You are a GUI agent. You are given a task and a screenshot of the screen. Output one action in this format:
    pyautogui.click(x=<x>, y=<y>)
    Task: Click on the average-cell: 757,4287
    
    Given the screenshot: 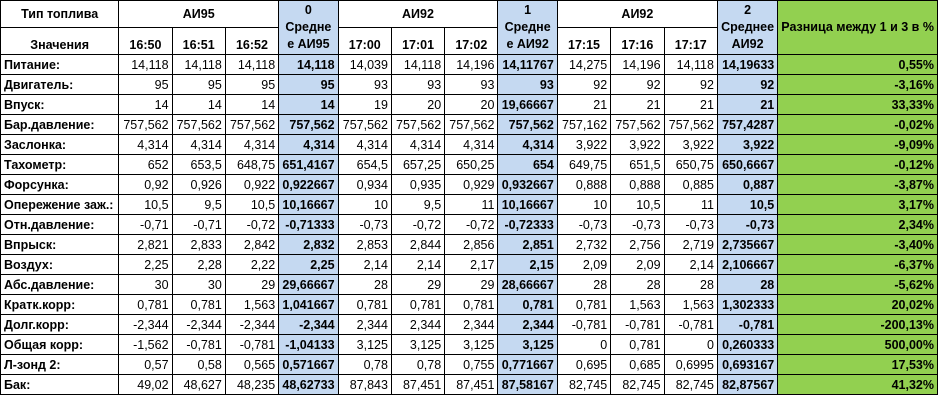 What is the action you would take?
    pyautogui.click(x=747, y=124)
    